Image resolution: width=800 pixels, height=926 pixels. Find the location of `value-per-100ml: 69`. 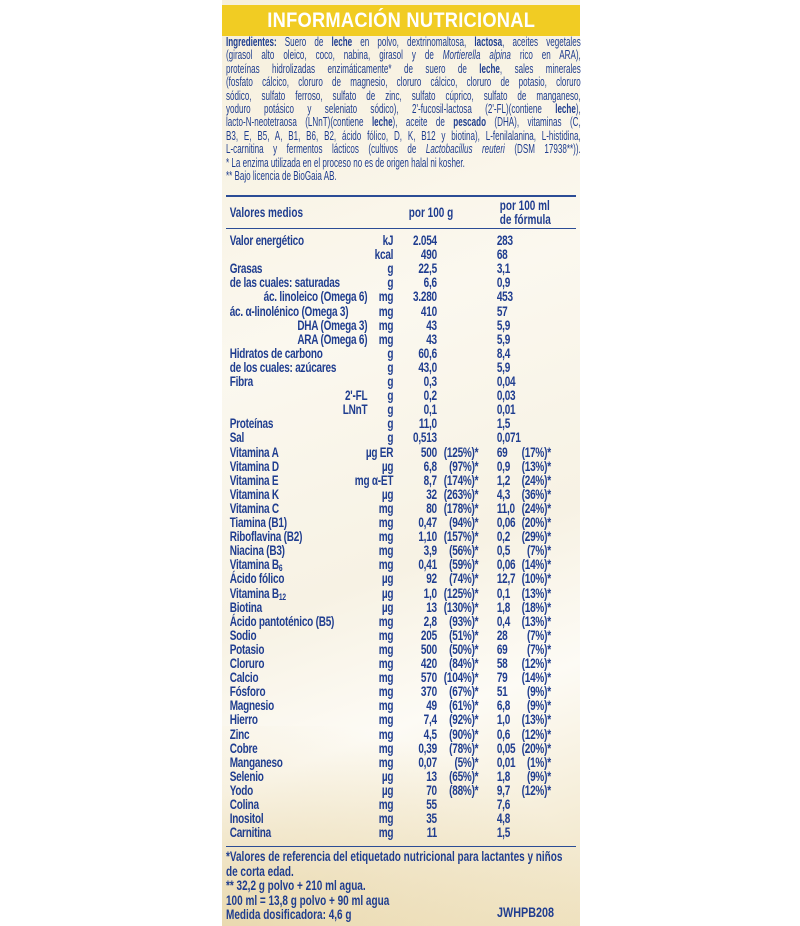

value-per-100ml: 69 is located at coordinates (502, 649).